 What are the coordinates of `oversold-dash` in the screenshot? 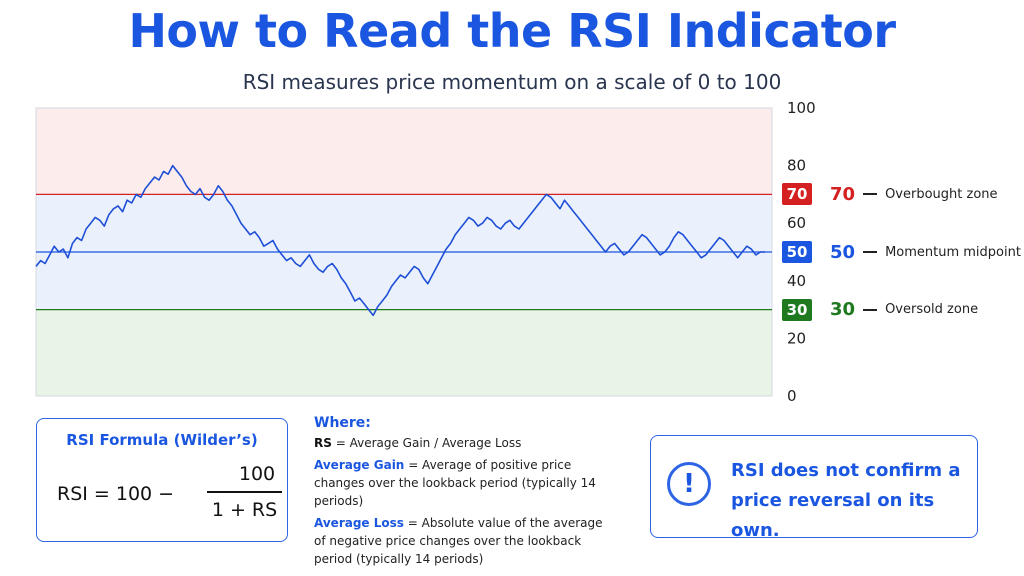 It's located at (870, 309).